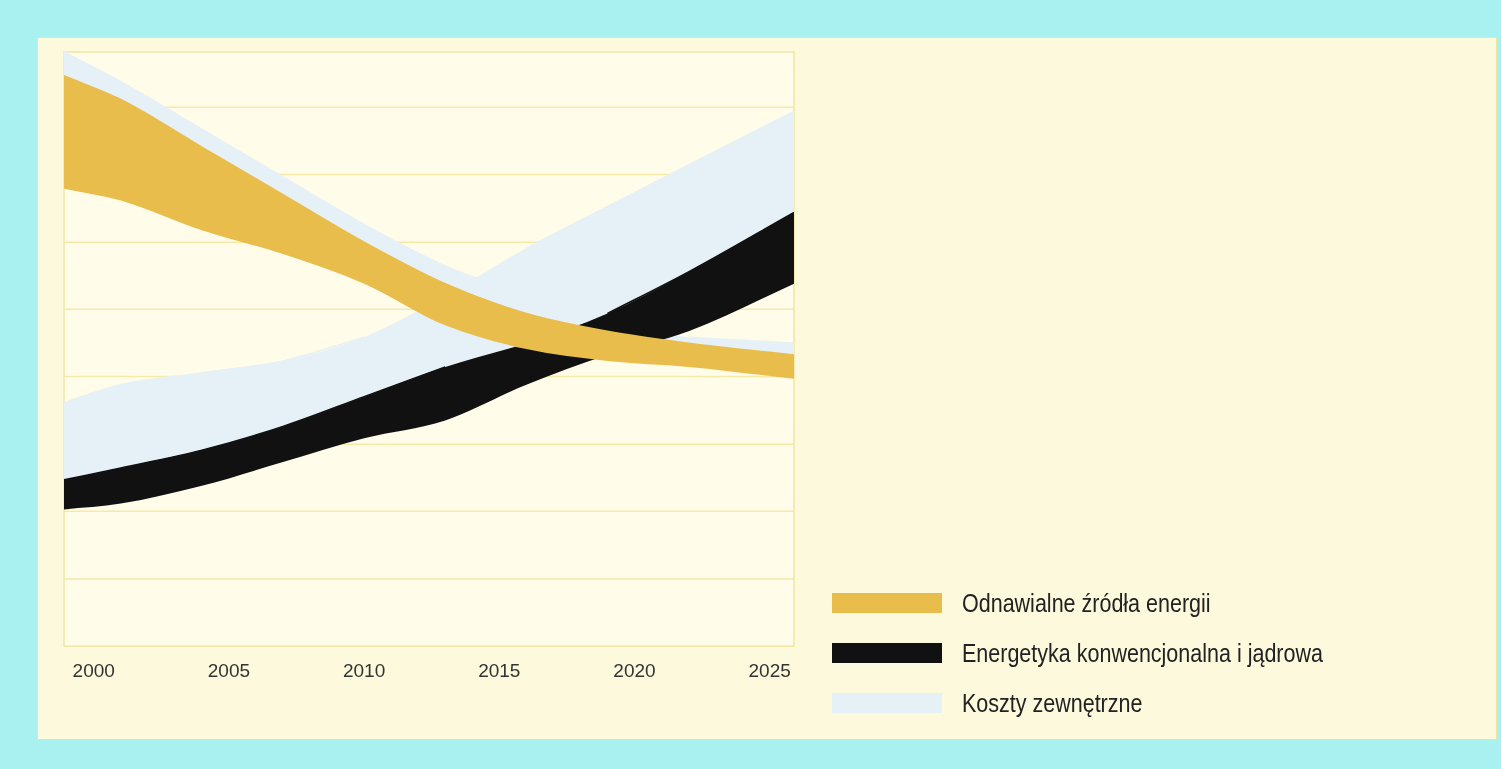 The height and width of the screenshot is (769, 1501). What do you see at coordinates (499, 670) in the screenshot?
I see `x-tick-label: 2015` at bounding box center [499, 670].